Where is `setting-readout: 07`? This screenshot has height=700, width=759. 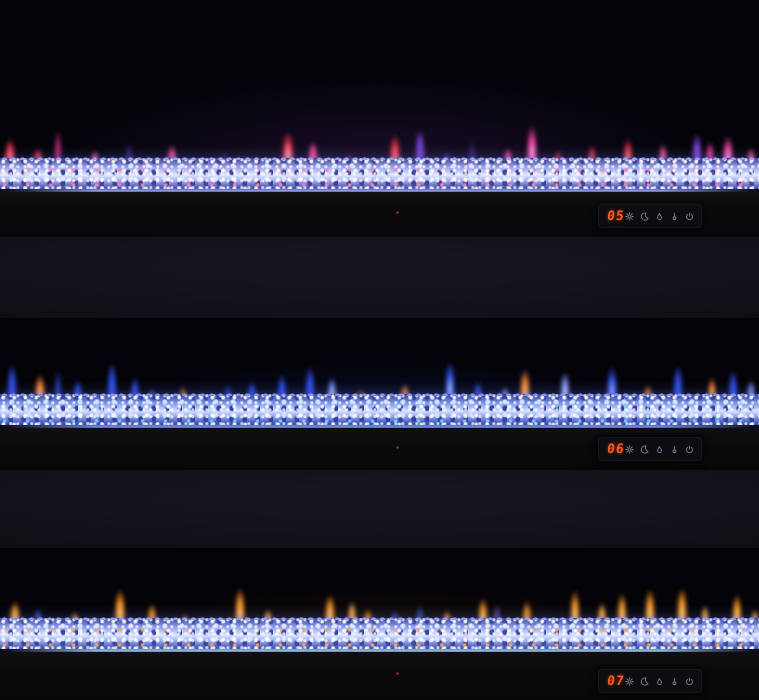 setting-readout: 07 is located at coordinates (616, 681).